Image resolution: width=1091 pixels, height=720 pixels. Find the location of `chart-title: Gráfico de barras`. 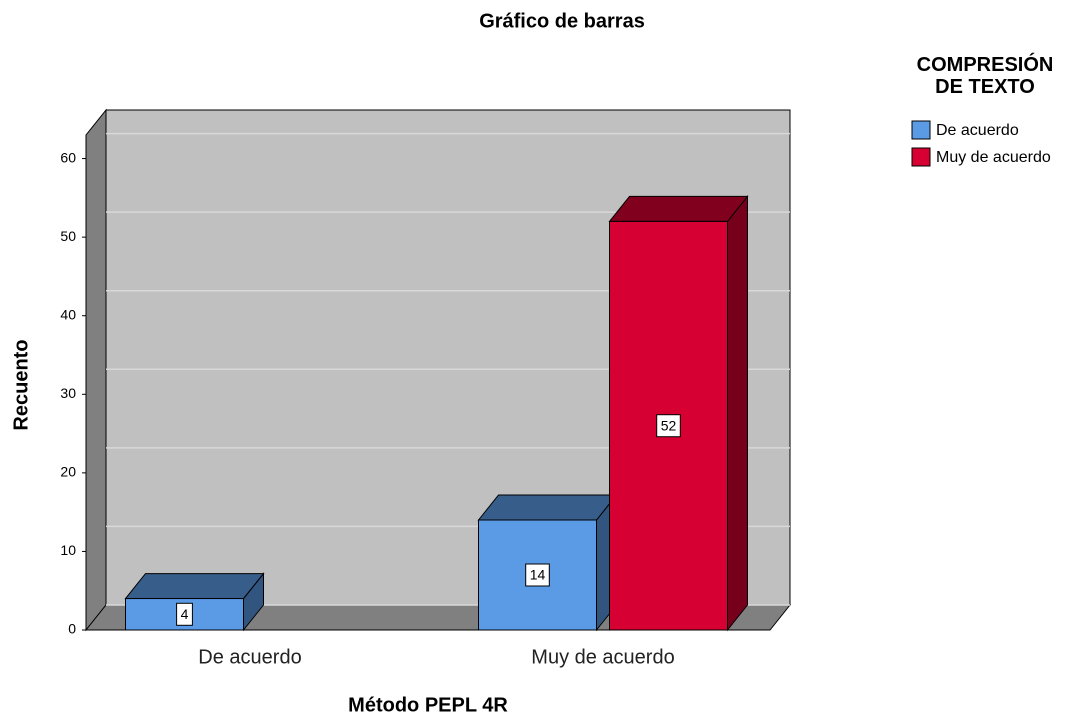

chart-title: Gráfico de barras is located at coordinates (562, 21).